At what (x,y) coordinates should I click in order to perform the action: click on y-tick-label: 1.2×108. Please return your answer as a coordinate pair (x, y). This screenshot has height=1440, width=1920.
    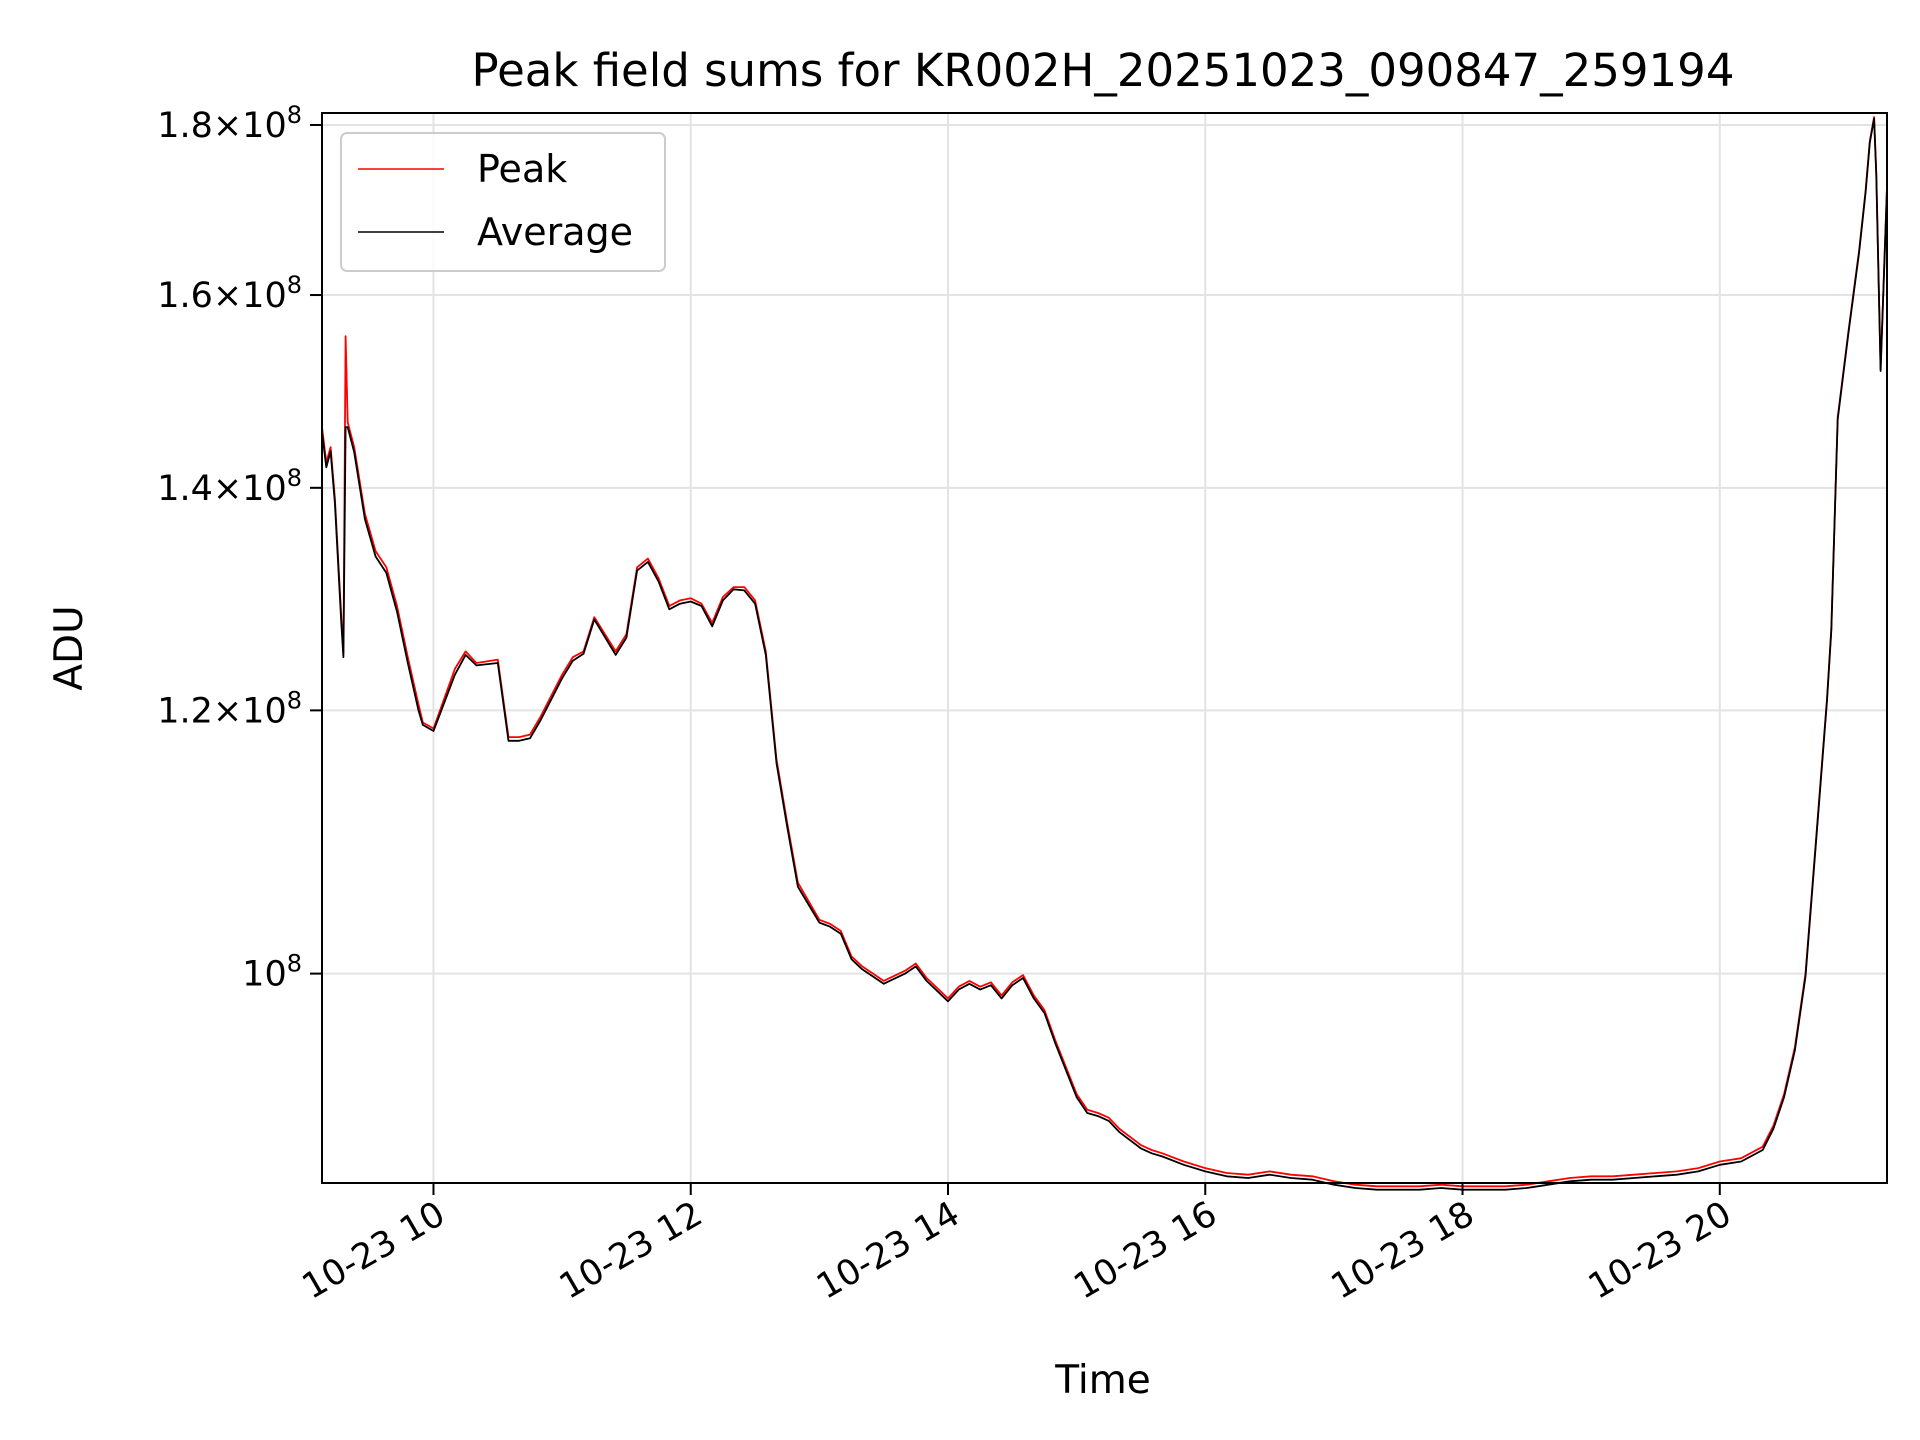
    Looking at the image, I should click on (229, 708).